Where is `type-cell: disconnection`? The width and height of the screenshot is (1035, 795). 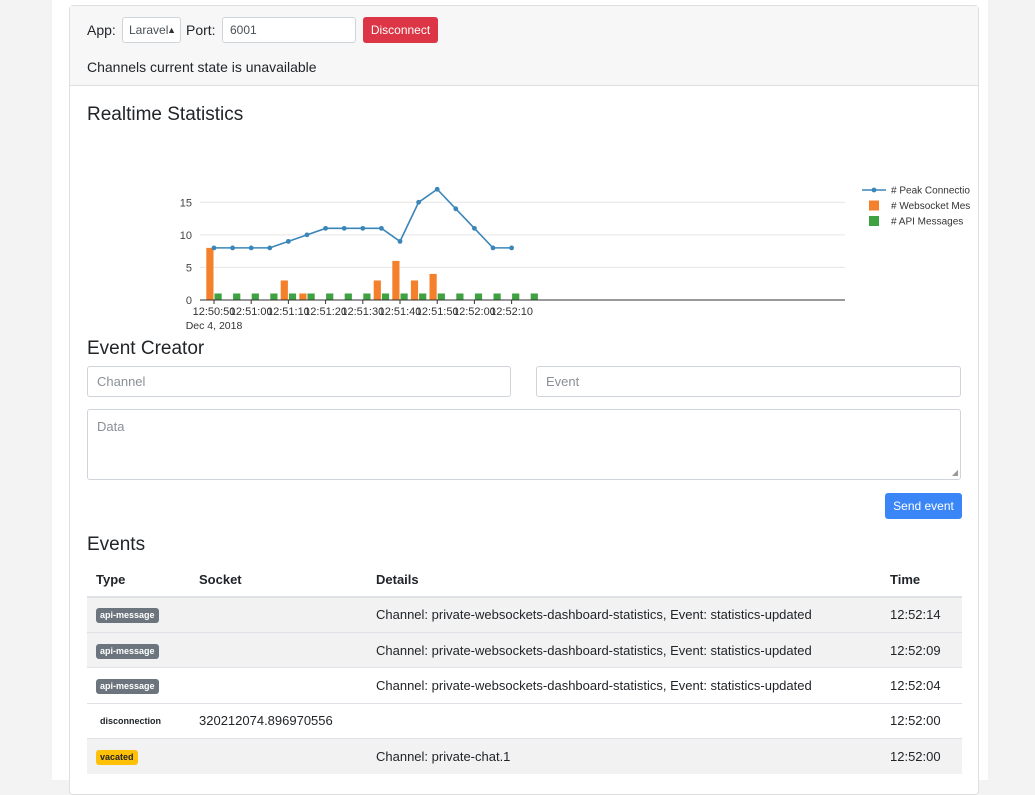
type-cell: disconnection is located at coordinates (138, 720).